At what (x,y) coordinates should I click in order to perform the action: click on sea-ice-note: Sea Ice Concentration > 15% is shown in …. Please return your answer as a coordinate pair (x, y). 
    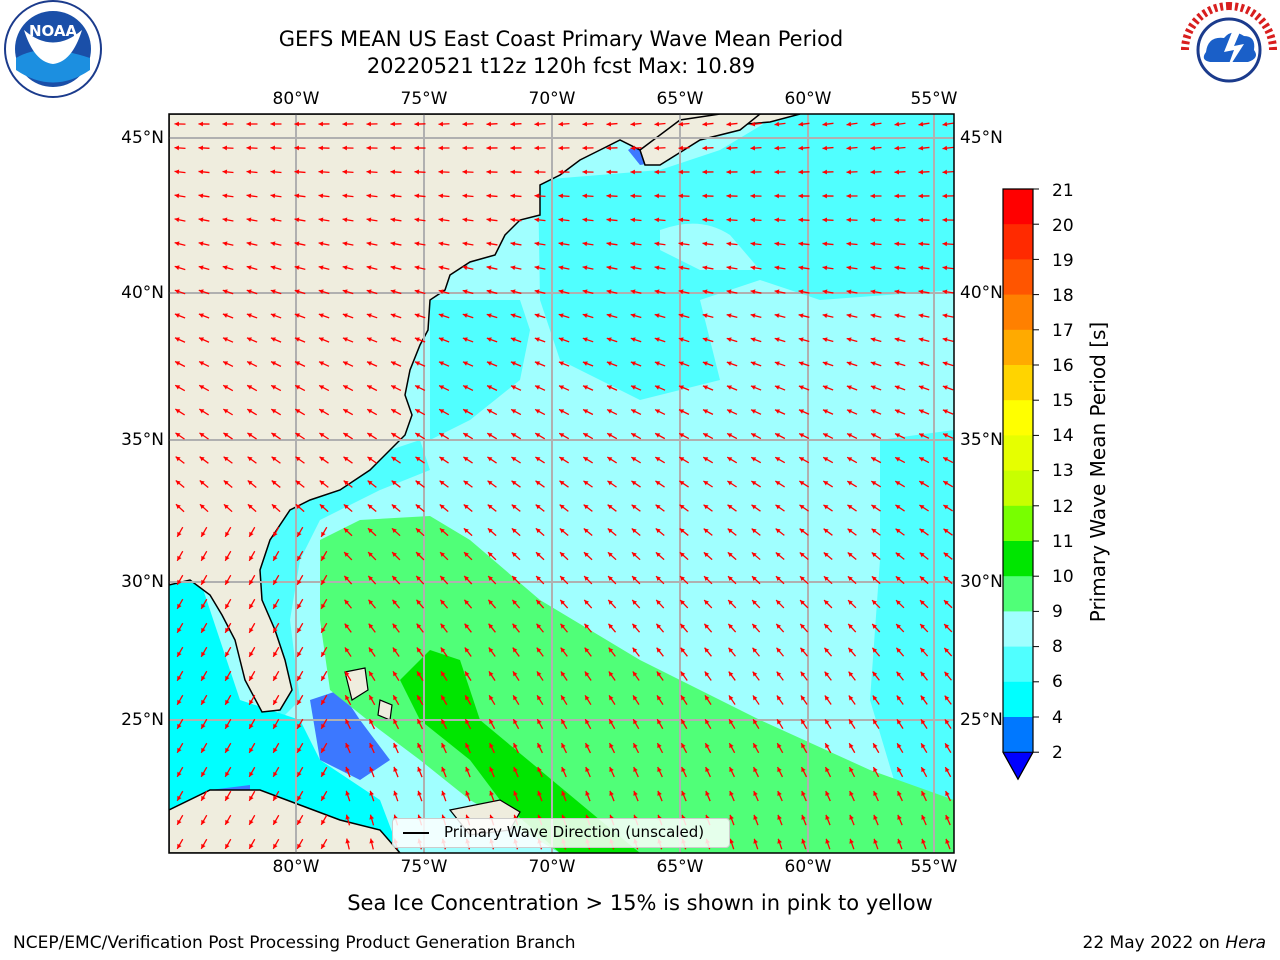
    Looking at the image, I should click on (640, 903).